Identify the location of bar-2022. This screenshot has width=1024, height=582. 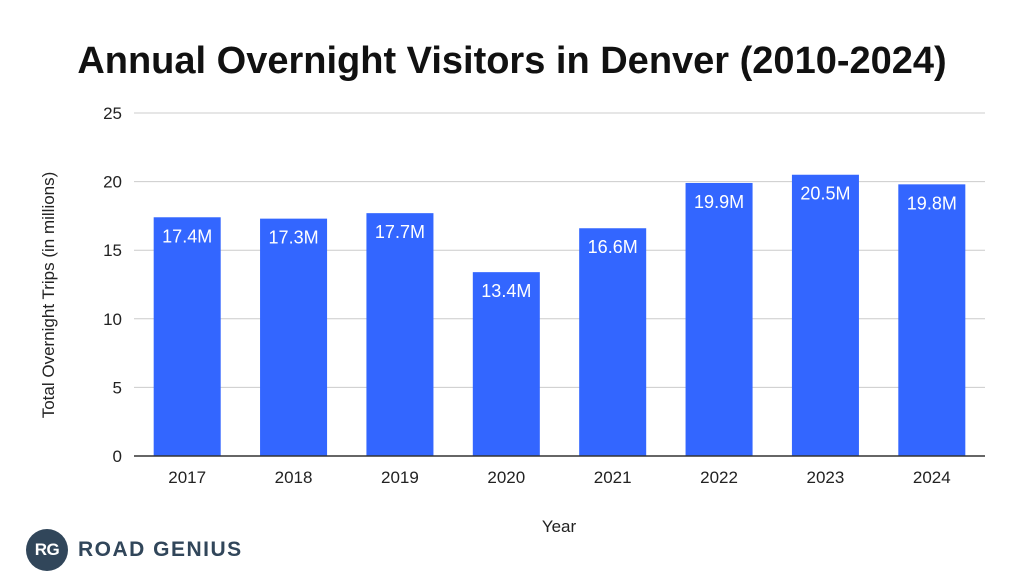
(719, 319).